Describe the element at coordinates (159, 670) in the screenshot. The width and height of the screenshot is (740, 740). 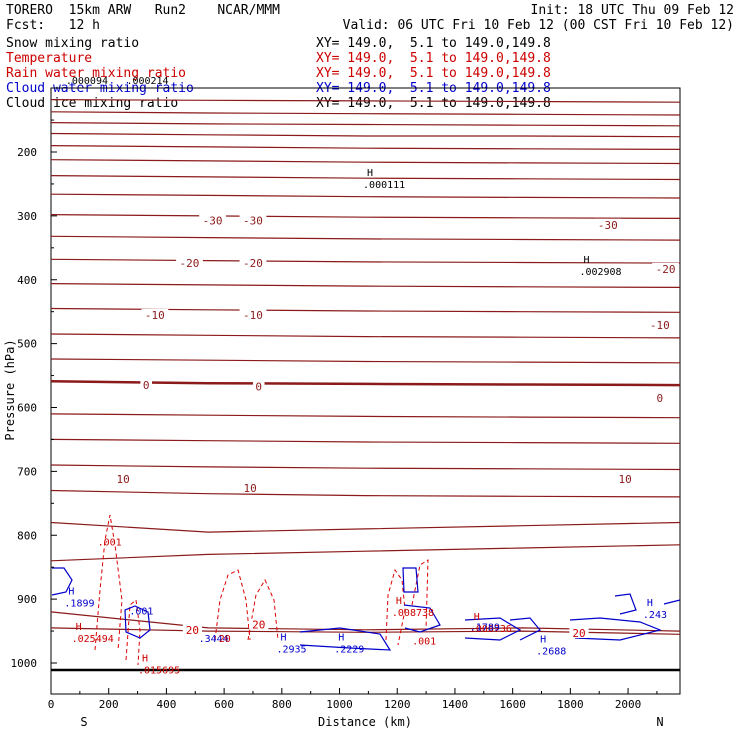
I see `max-value-label: .015695` at that location.